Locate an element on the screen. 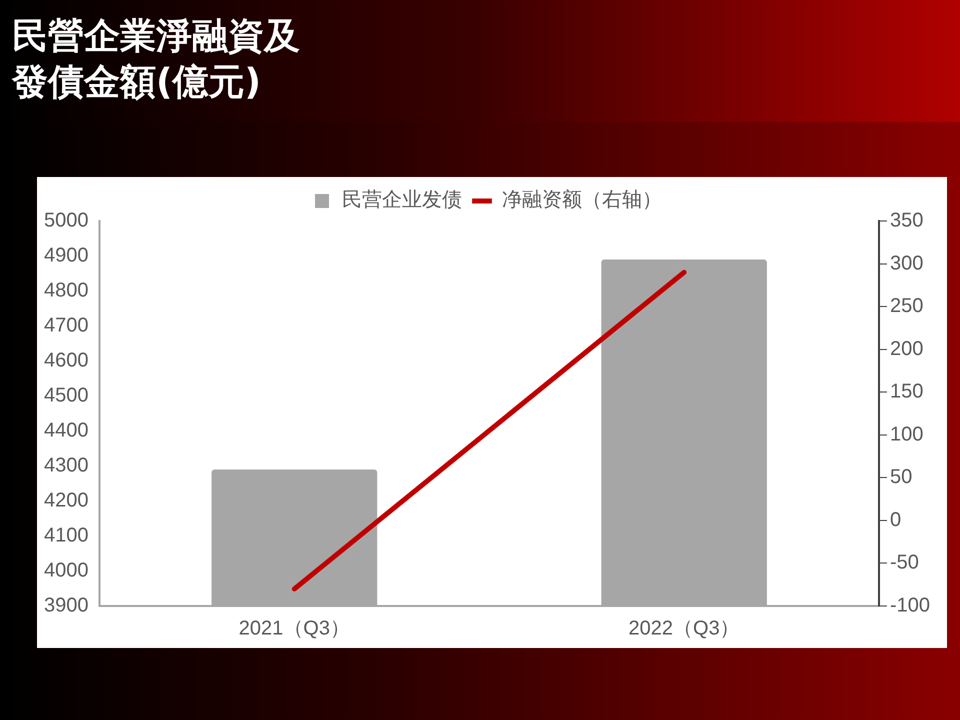 This screenshot has width=960, height=720. y-tick-label: 4000 is located at coordinates (66, 571).